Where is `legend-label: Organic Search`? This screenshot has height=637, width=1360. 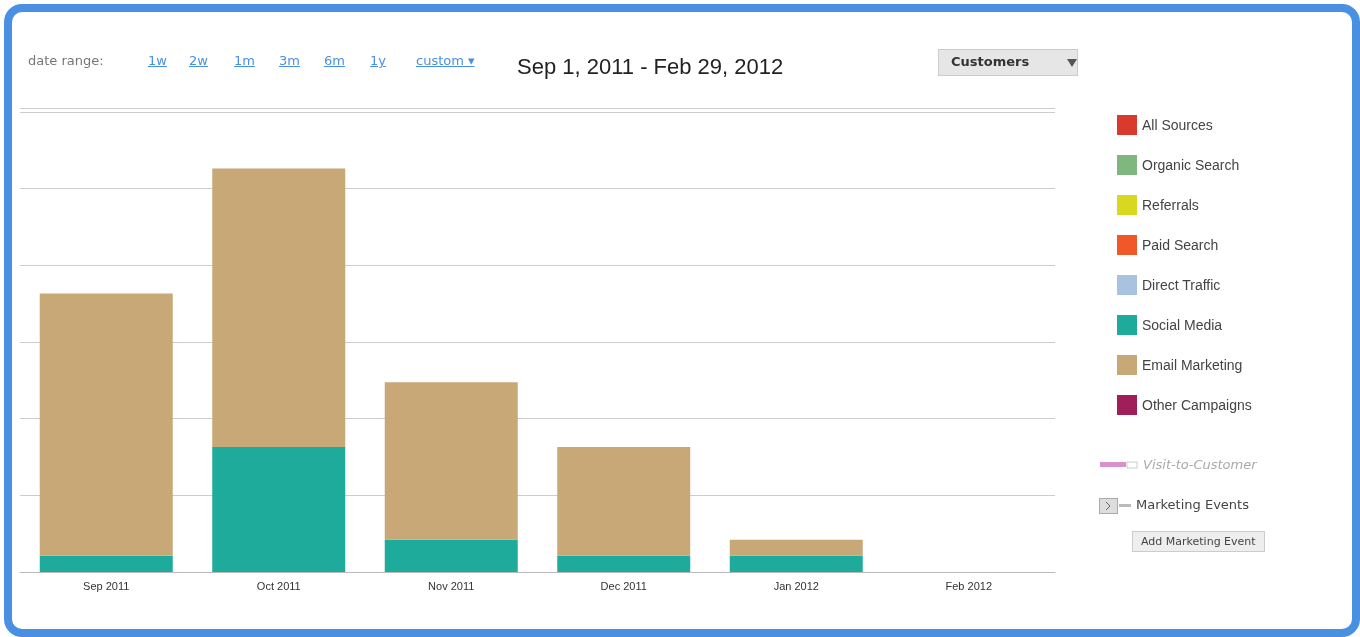 legend-label: Organic Search is located at coordinates (1191, 165).